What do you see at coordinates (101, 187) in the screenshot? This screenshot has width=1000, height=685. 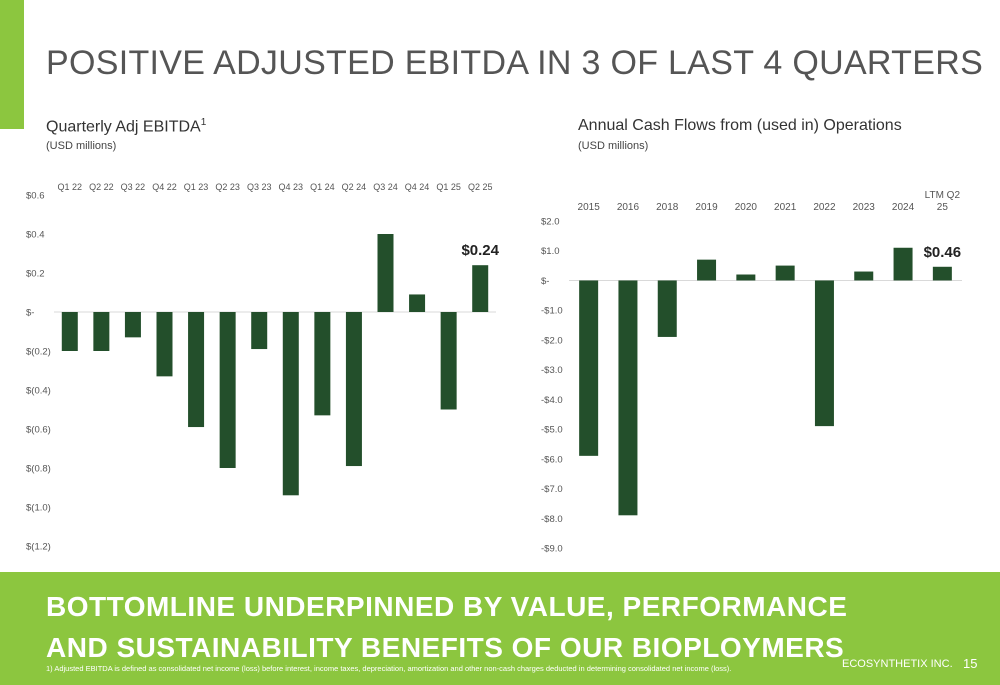 I see `chart-1-category-label: Q2 22` at bounding box center [101, 187].